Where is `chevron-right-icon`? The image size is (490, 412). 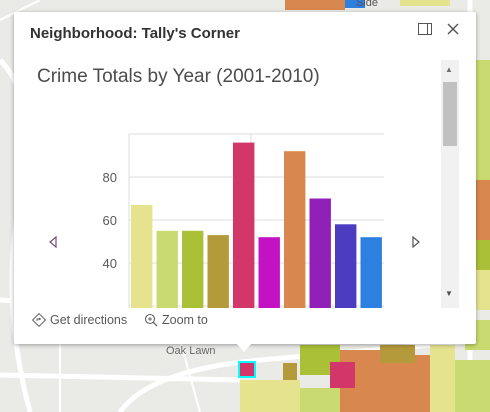
chevron-right-icon is located at coordinates (416, 242).